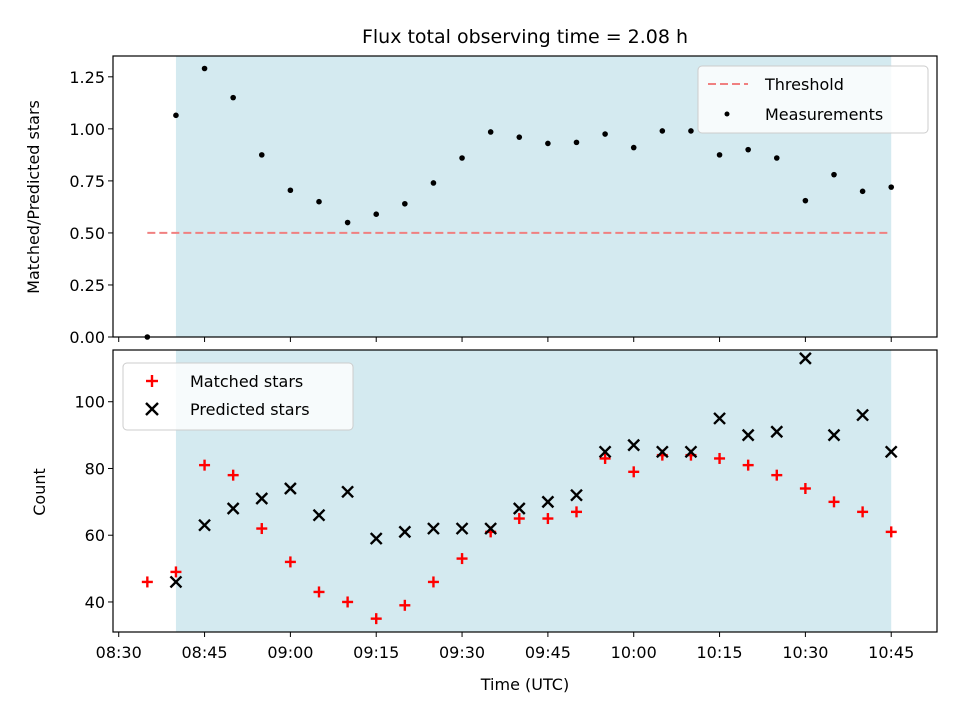  I want to click on top-y-axis: 0.00 0.25 0.50 0.75 1.00 1.25, so click(91, 207).